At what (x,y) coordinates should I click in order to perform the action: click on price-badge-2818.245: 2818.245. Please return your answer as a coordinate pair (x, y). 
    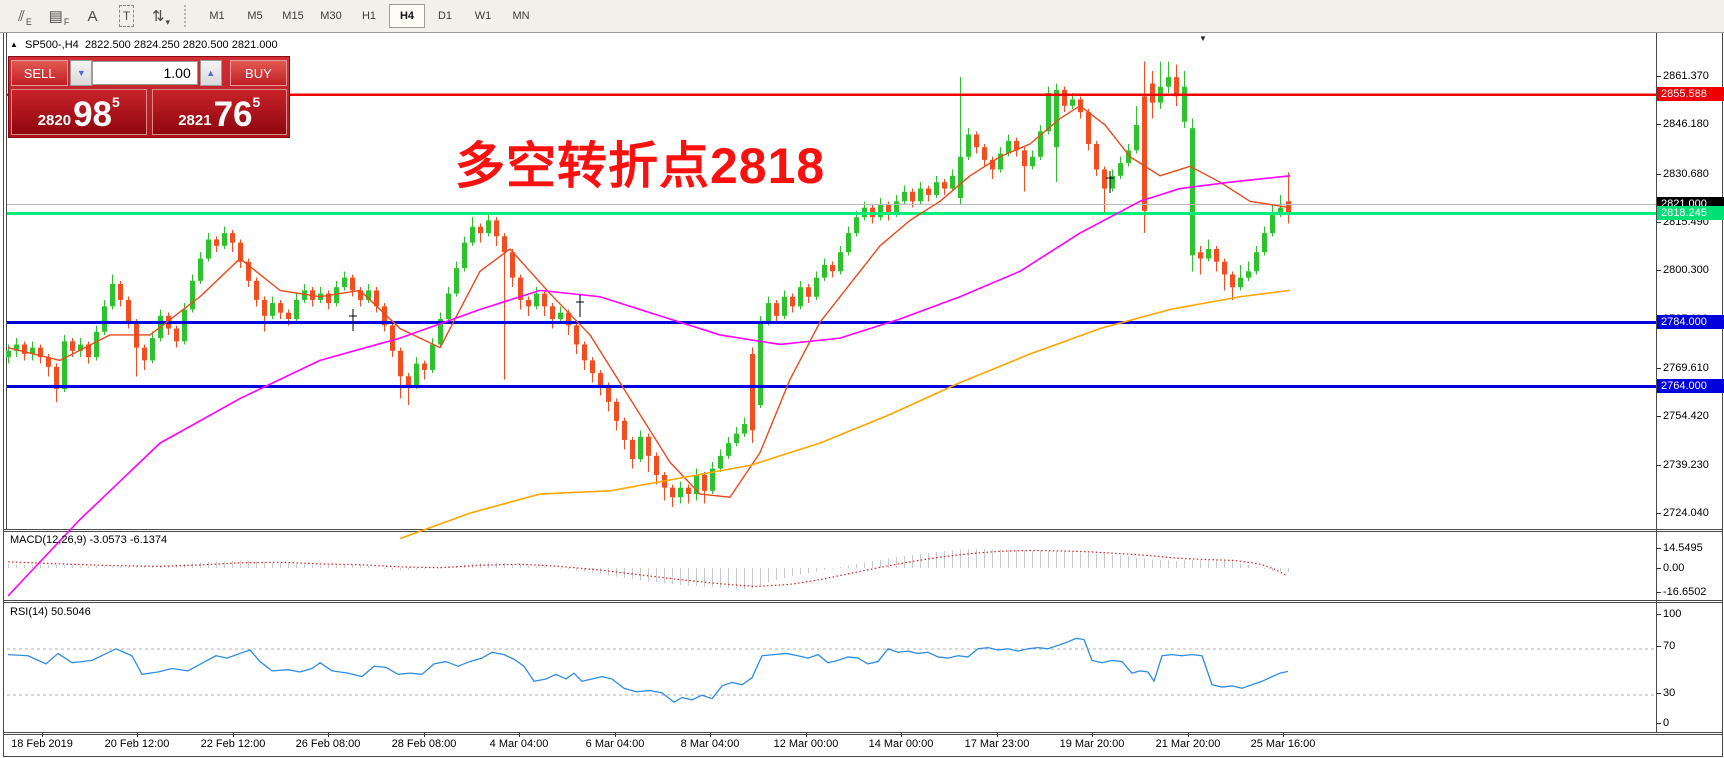
    Looking at the image, I should click on (1690, 213).